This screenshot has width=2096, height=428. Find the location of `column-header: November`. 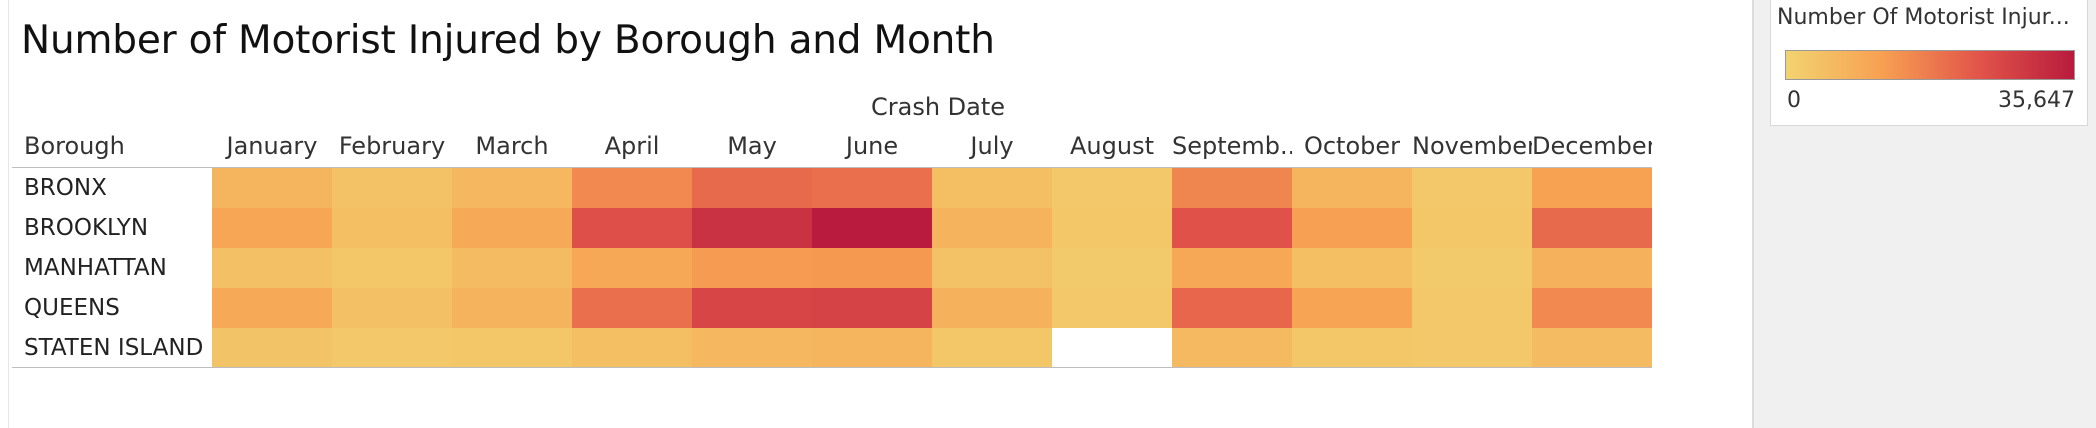

column-header: November is located at coordinates (1472, 146).